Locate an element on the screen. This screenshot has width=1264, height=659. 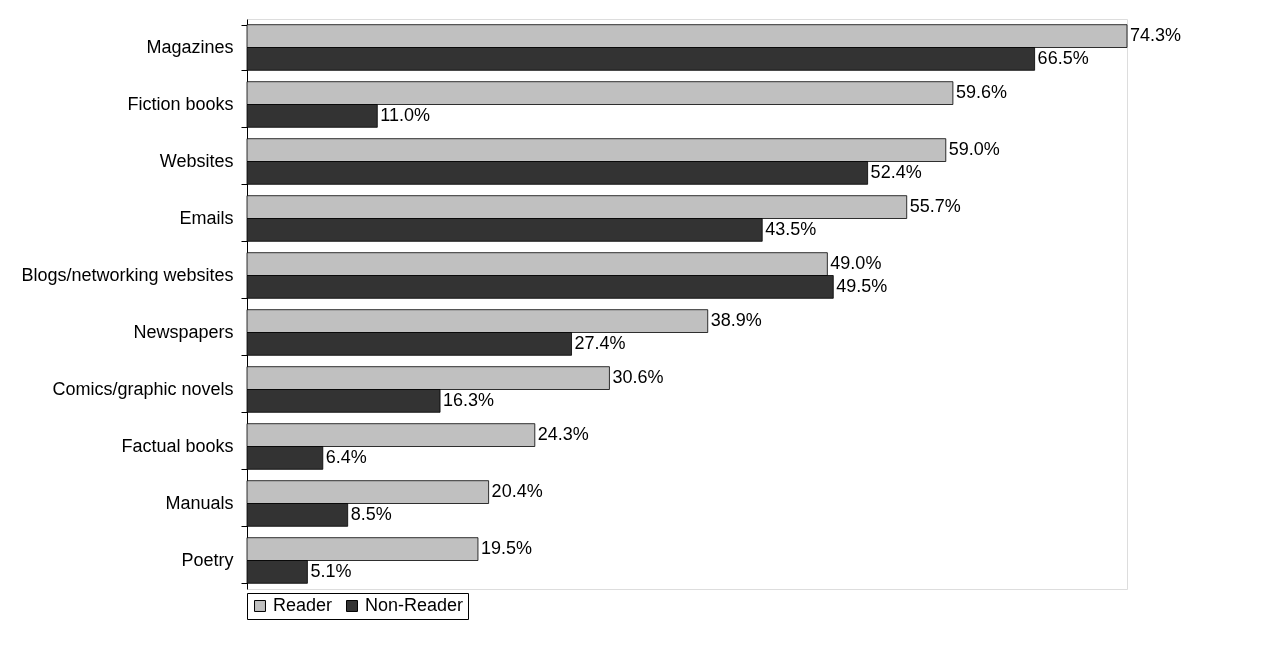
data-label: 59.0% is located at coordinates (974, 149).